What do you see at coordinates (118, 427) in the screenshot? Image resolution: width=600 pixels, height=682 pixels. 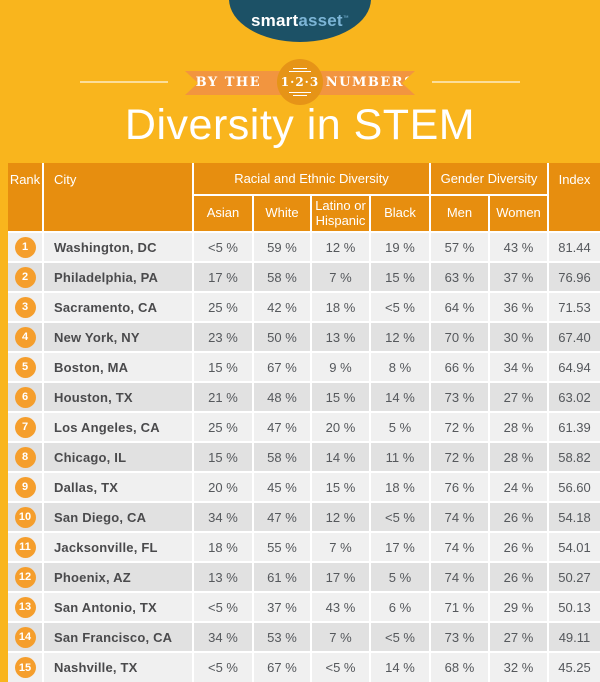 I see `city-cell: Los Angeles, CA` at bounding box center [118, 427].